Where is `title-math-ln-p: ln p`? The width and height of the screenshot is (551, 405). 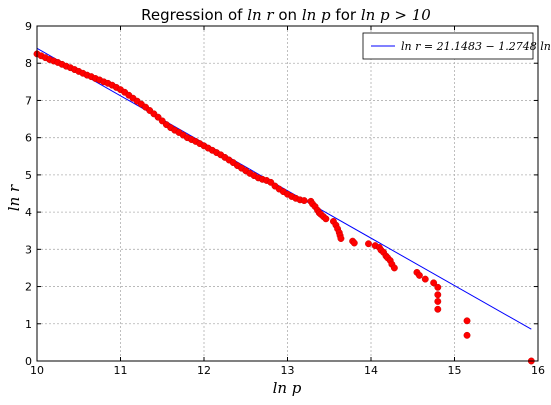 title-math-ln-p: ln p is located at coordinates (316, 15).